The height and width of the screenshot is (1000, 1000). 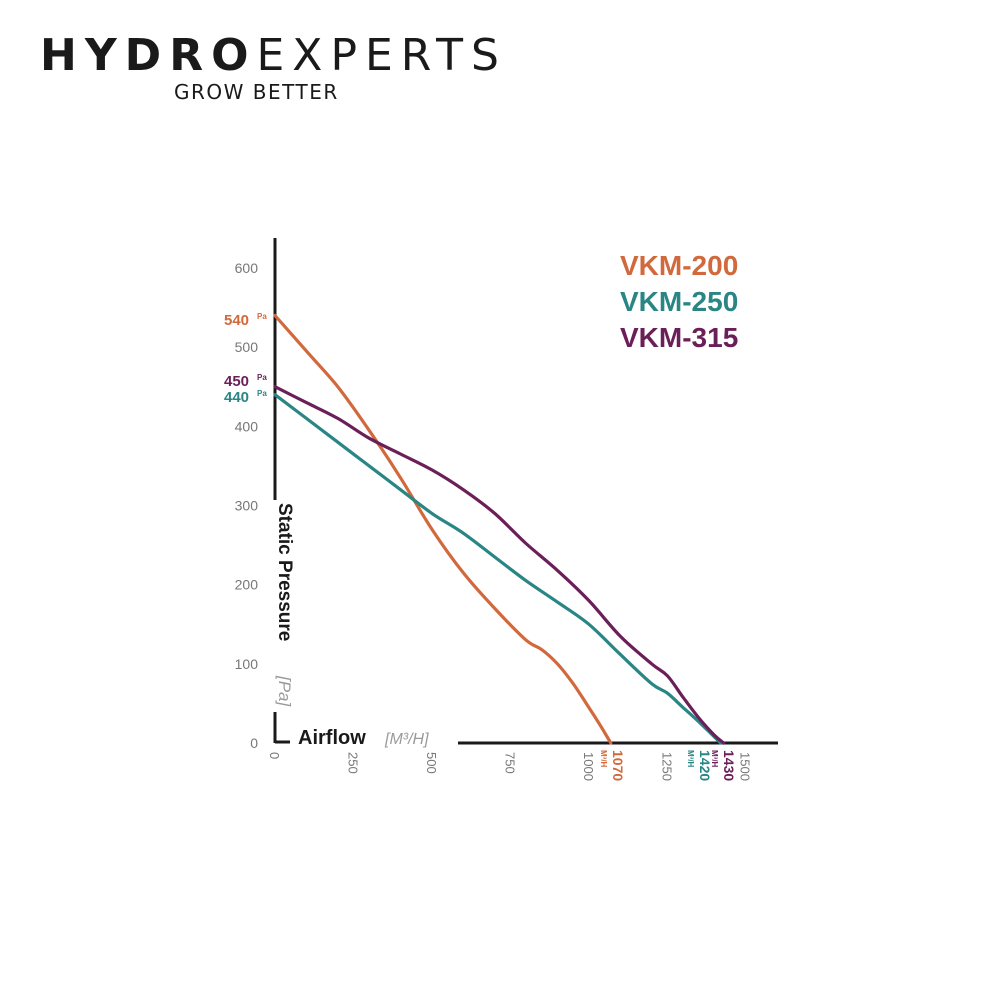 I want to click on x-tick-label: 1500, so click(x=745, y=766).